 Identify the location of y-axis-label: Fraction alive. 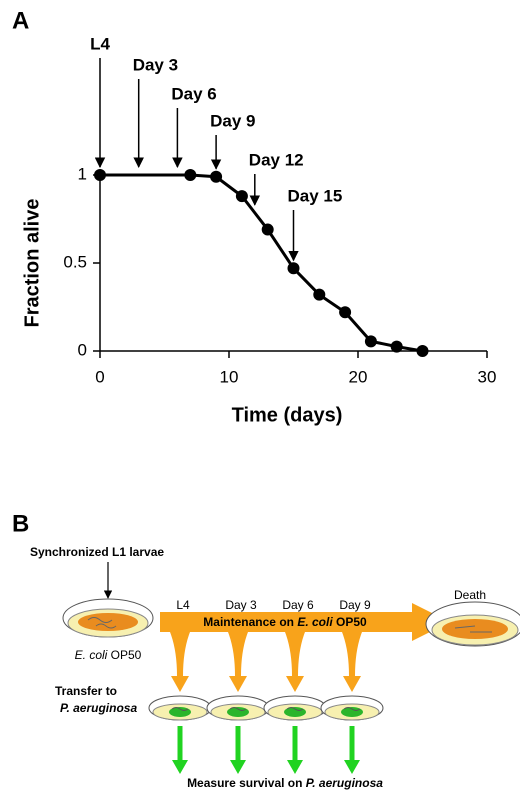
(32, 263).